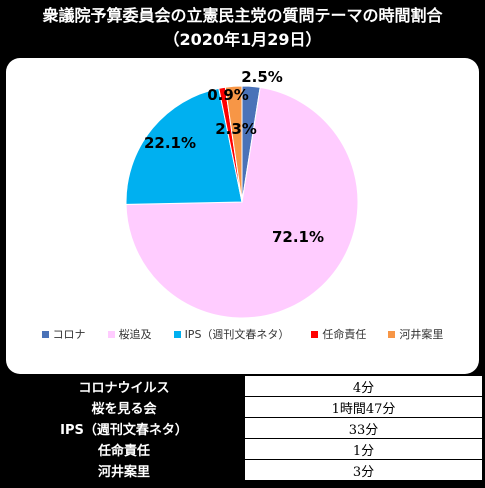 This screenshot has height=488, width=485. Describe the element at coordinates (69, 334) in the screenshot. I see `legend-label: コロナ` at that location.